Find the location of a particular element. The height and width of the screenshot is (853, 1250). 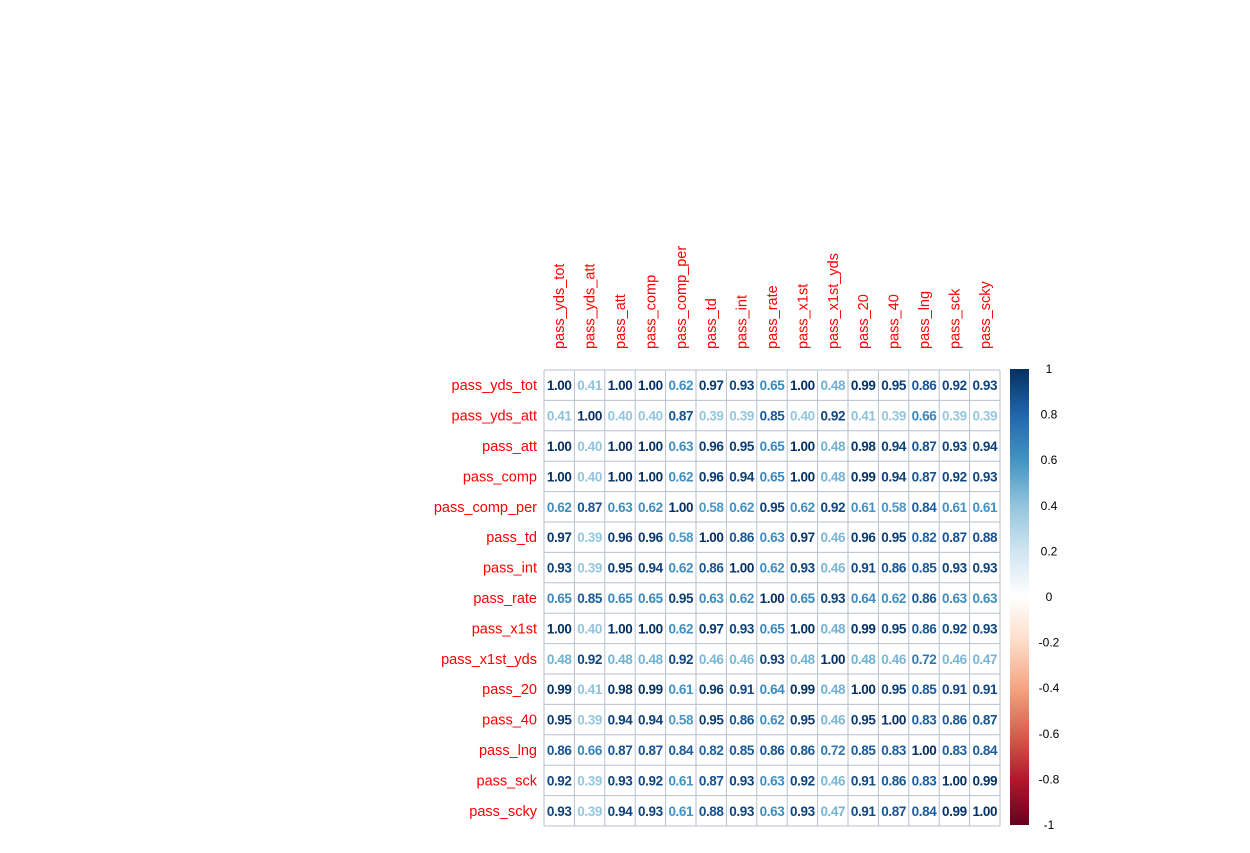

column-label-pass_x1st_yds: pass_x1st_yds is located at coordinates (834, 301).